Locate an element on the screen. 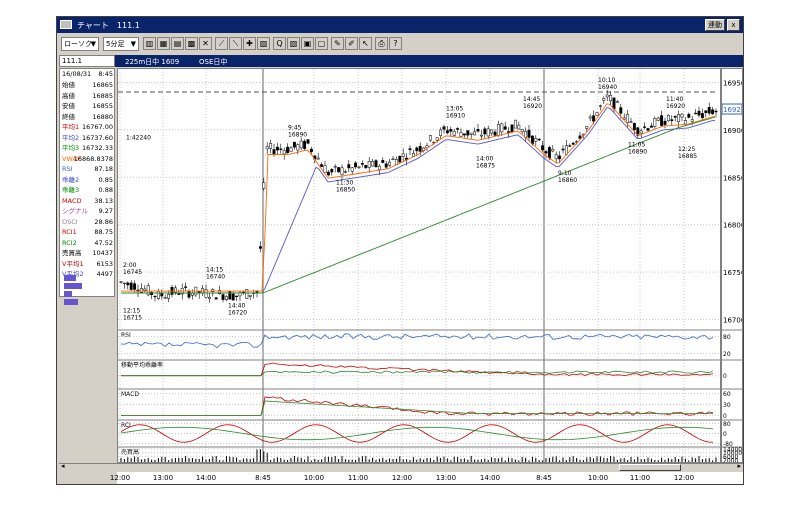 Image resolution: width=800 pixels, height=507 pixels. annotation-time: 9:45 is located at coordinates (295, 127).